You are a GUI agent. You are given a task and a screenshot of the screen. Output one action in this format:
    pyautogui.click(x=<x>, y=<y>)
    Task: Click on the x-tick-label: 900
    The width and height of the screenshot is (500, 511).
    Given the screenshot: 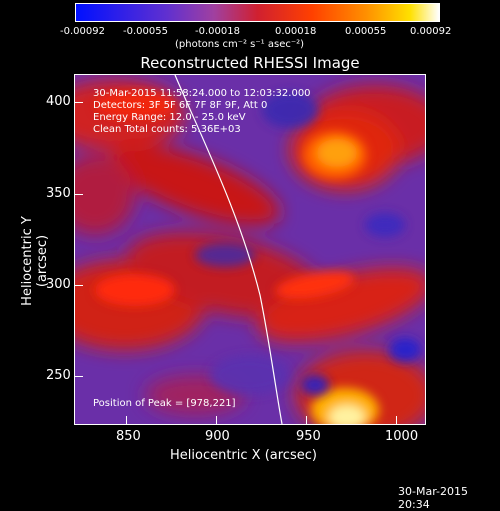 What is the action you would take?
    pyautogui.click(x=217, y=436)
    